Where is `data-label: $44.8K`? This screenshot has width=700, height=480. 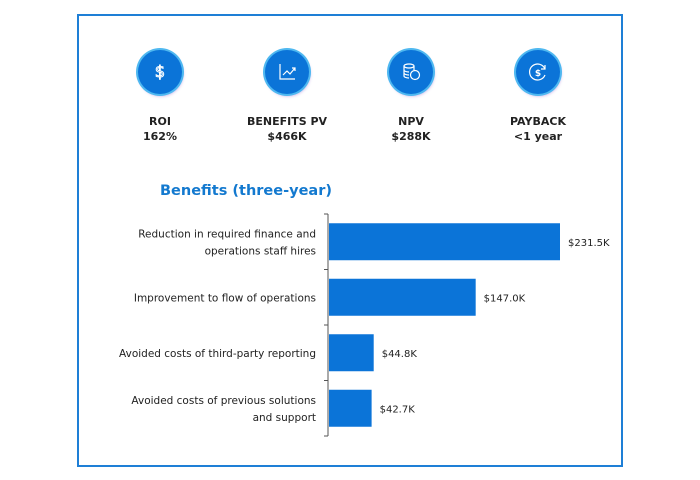
data-label: $44.8K is located at coordinates (400, 354).